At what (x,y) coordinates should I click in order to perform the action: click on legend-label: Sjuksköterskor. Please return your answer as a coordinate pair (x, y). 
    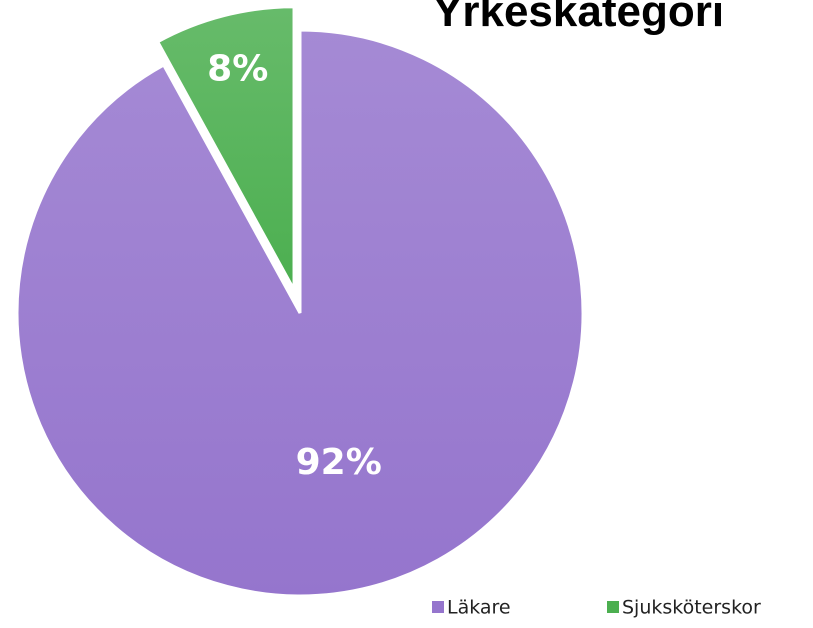
    Looking at the image, I should click on (691, 608).